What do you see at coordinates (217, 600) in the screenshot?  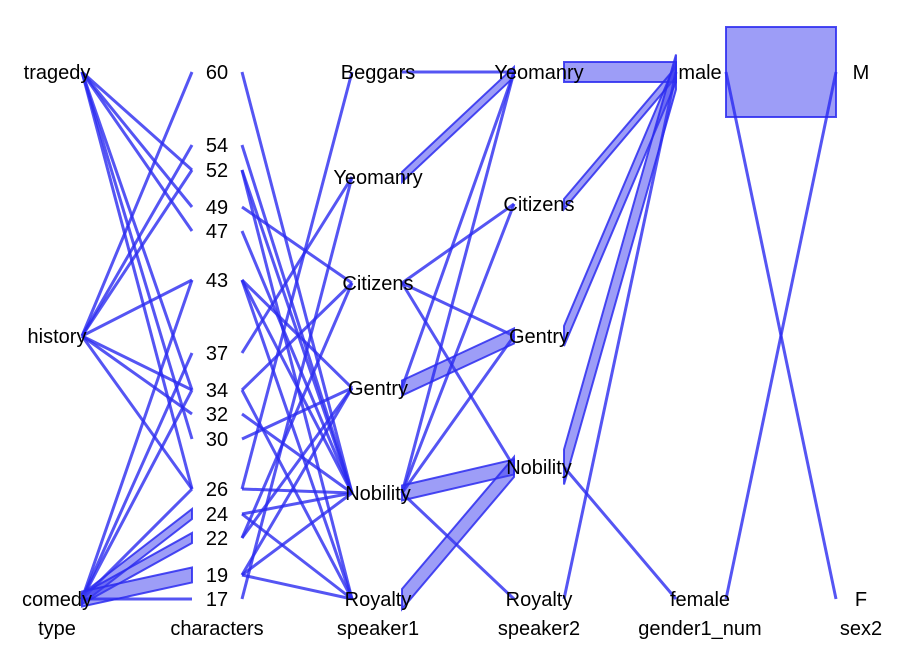 I see `characters-level-label: 17` at bounding box center [217, 600].